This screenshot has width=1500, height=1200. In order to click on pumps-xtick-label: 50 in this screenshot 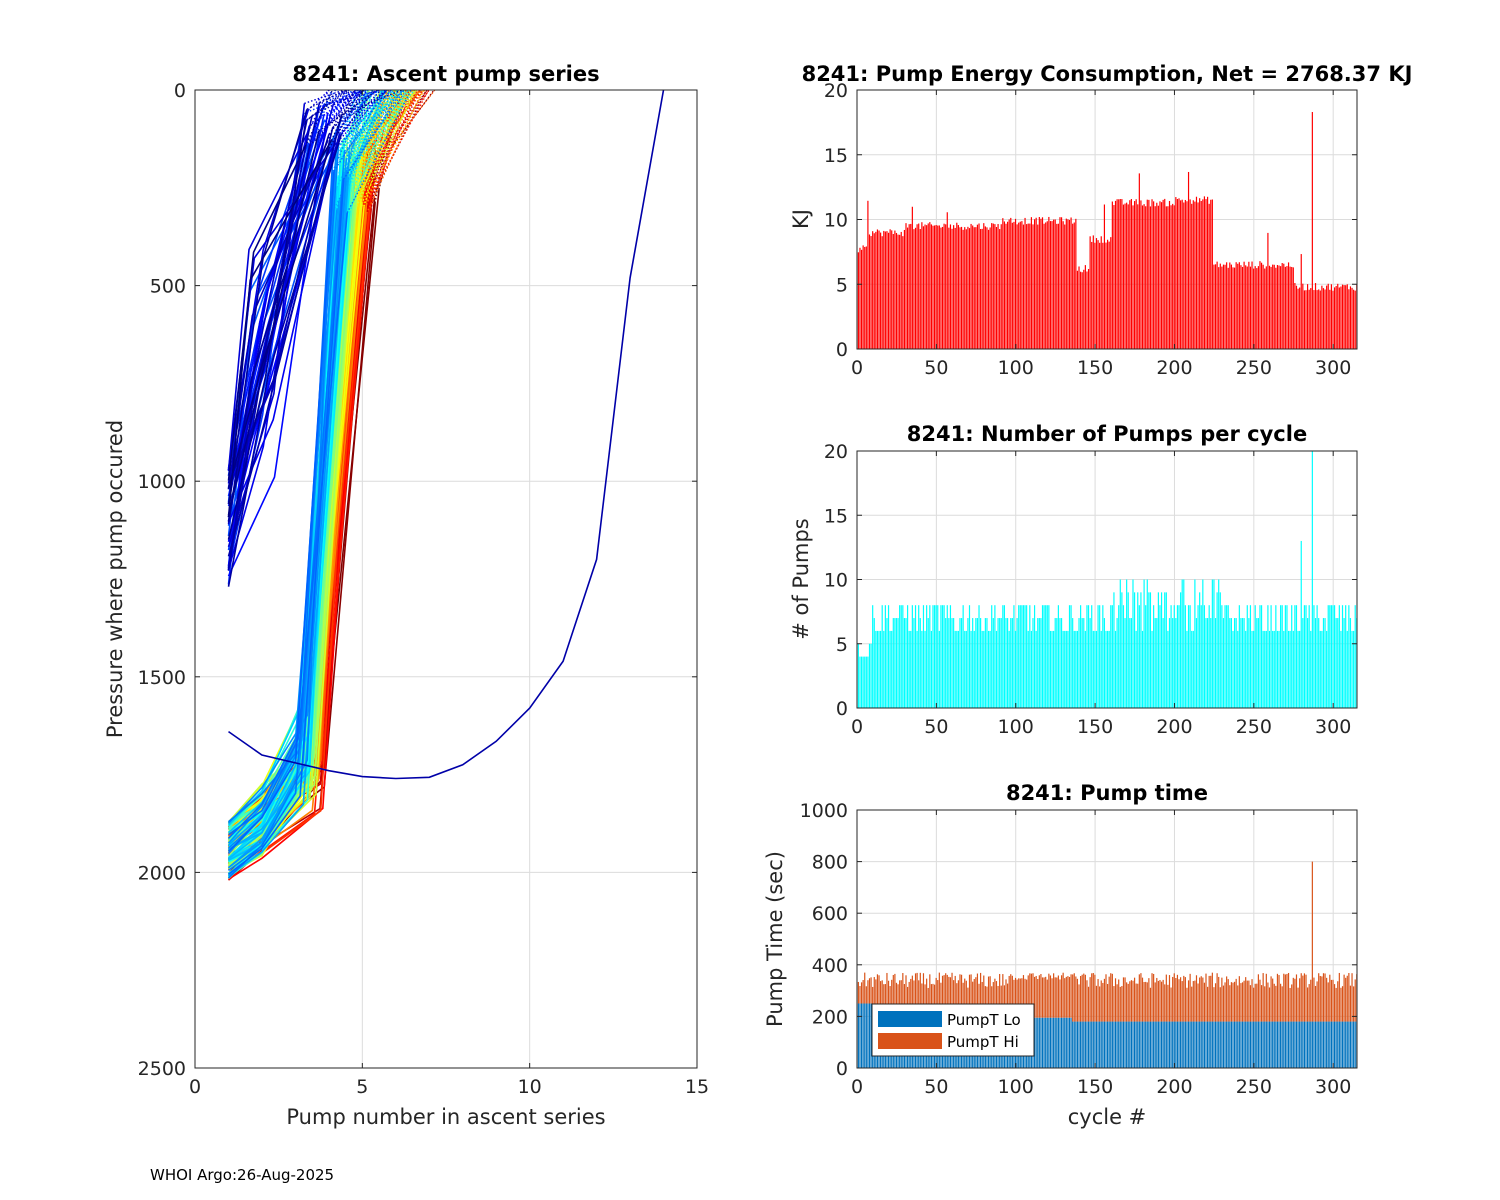, I will do `click(936, 727)`.